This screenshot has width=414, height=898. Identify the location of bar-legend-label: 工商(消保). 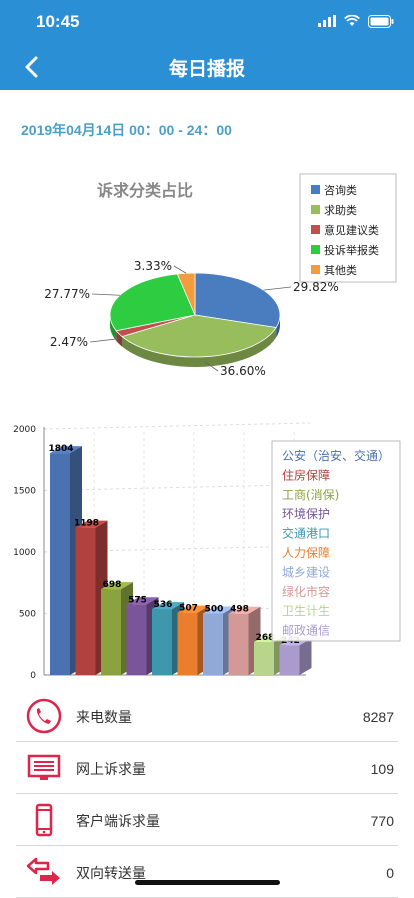
(310, 494).